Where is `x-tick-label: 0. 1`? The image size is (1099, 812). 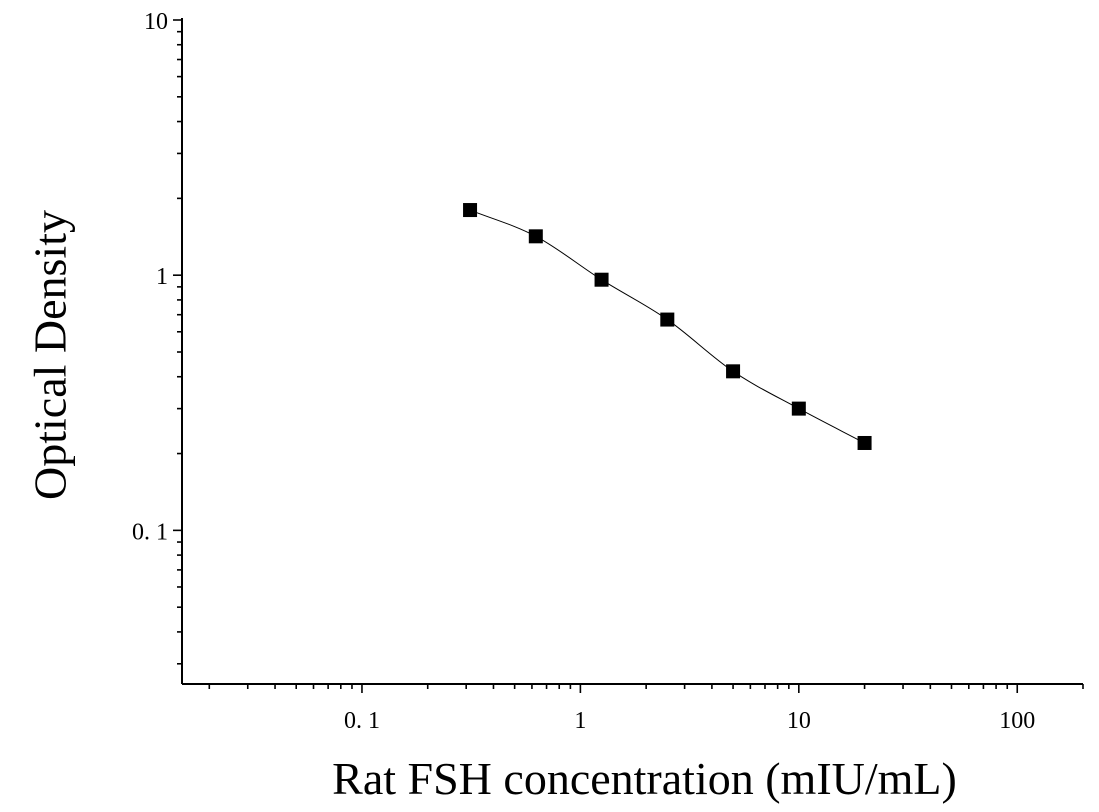 x-tick-label: 0. 1 is located at coordinates (362, 721).